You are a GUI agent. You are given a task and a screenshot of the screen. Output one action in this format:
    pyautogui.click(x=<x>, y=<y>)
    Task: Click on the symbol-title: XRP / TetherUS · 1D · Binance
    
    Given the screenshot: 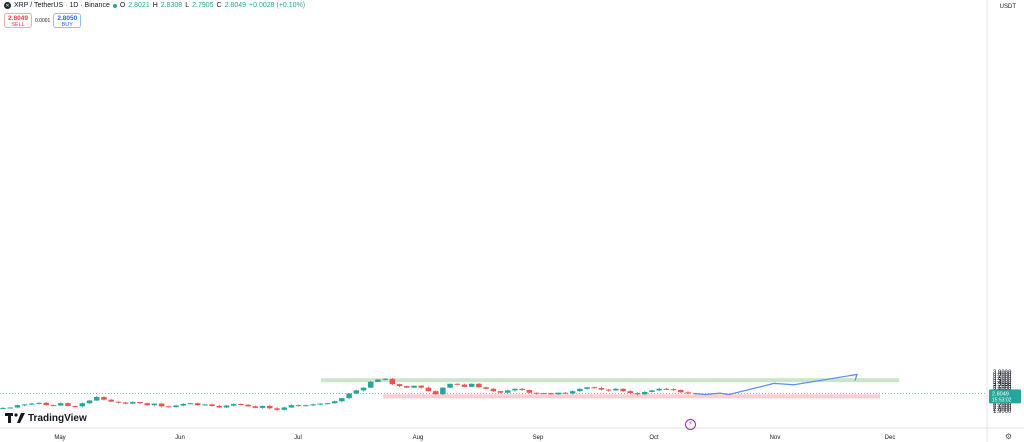 What is the action you would take?
    pyautogui.click(x=62, y=5)
    